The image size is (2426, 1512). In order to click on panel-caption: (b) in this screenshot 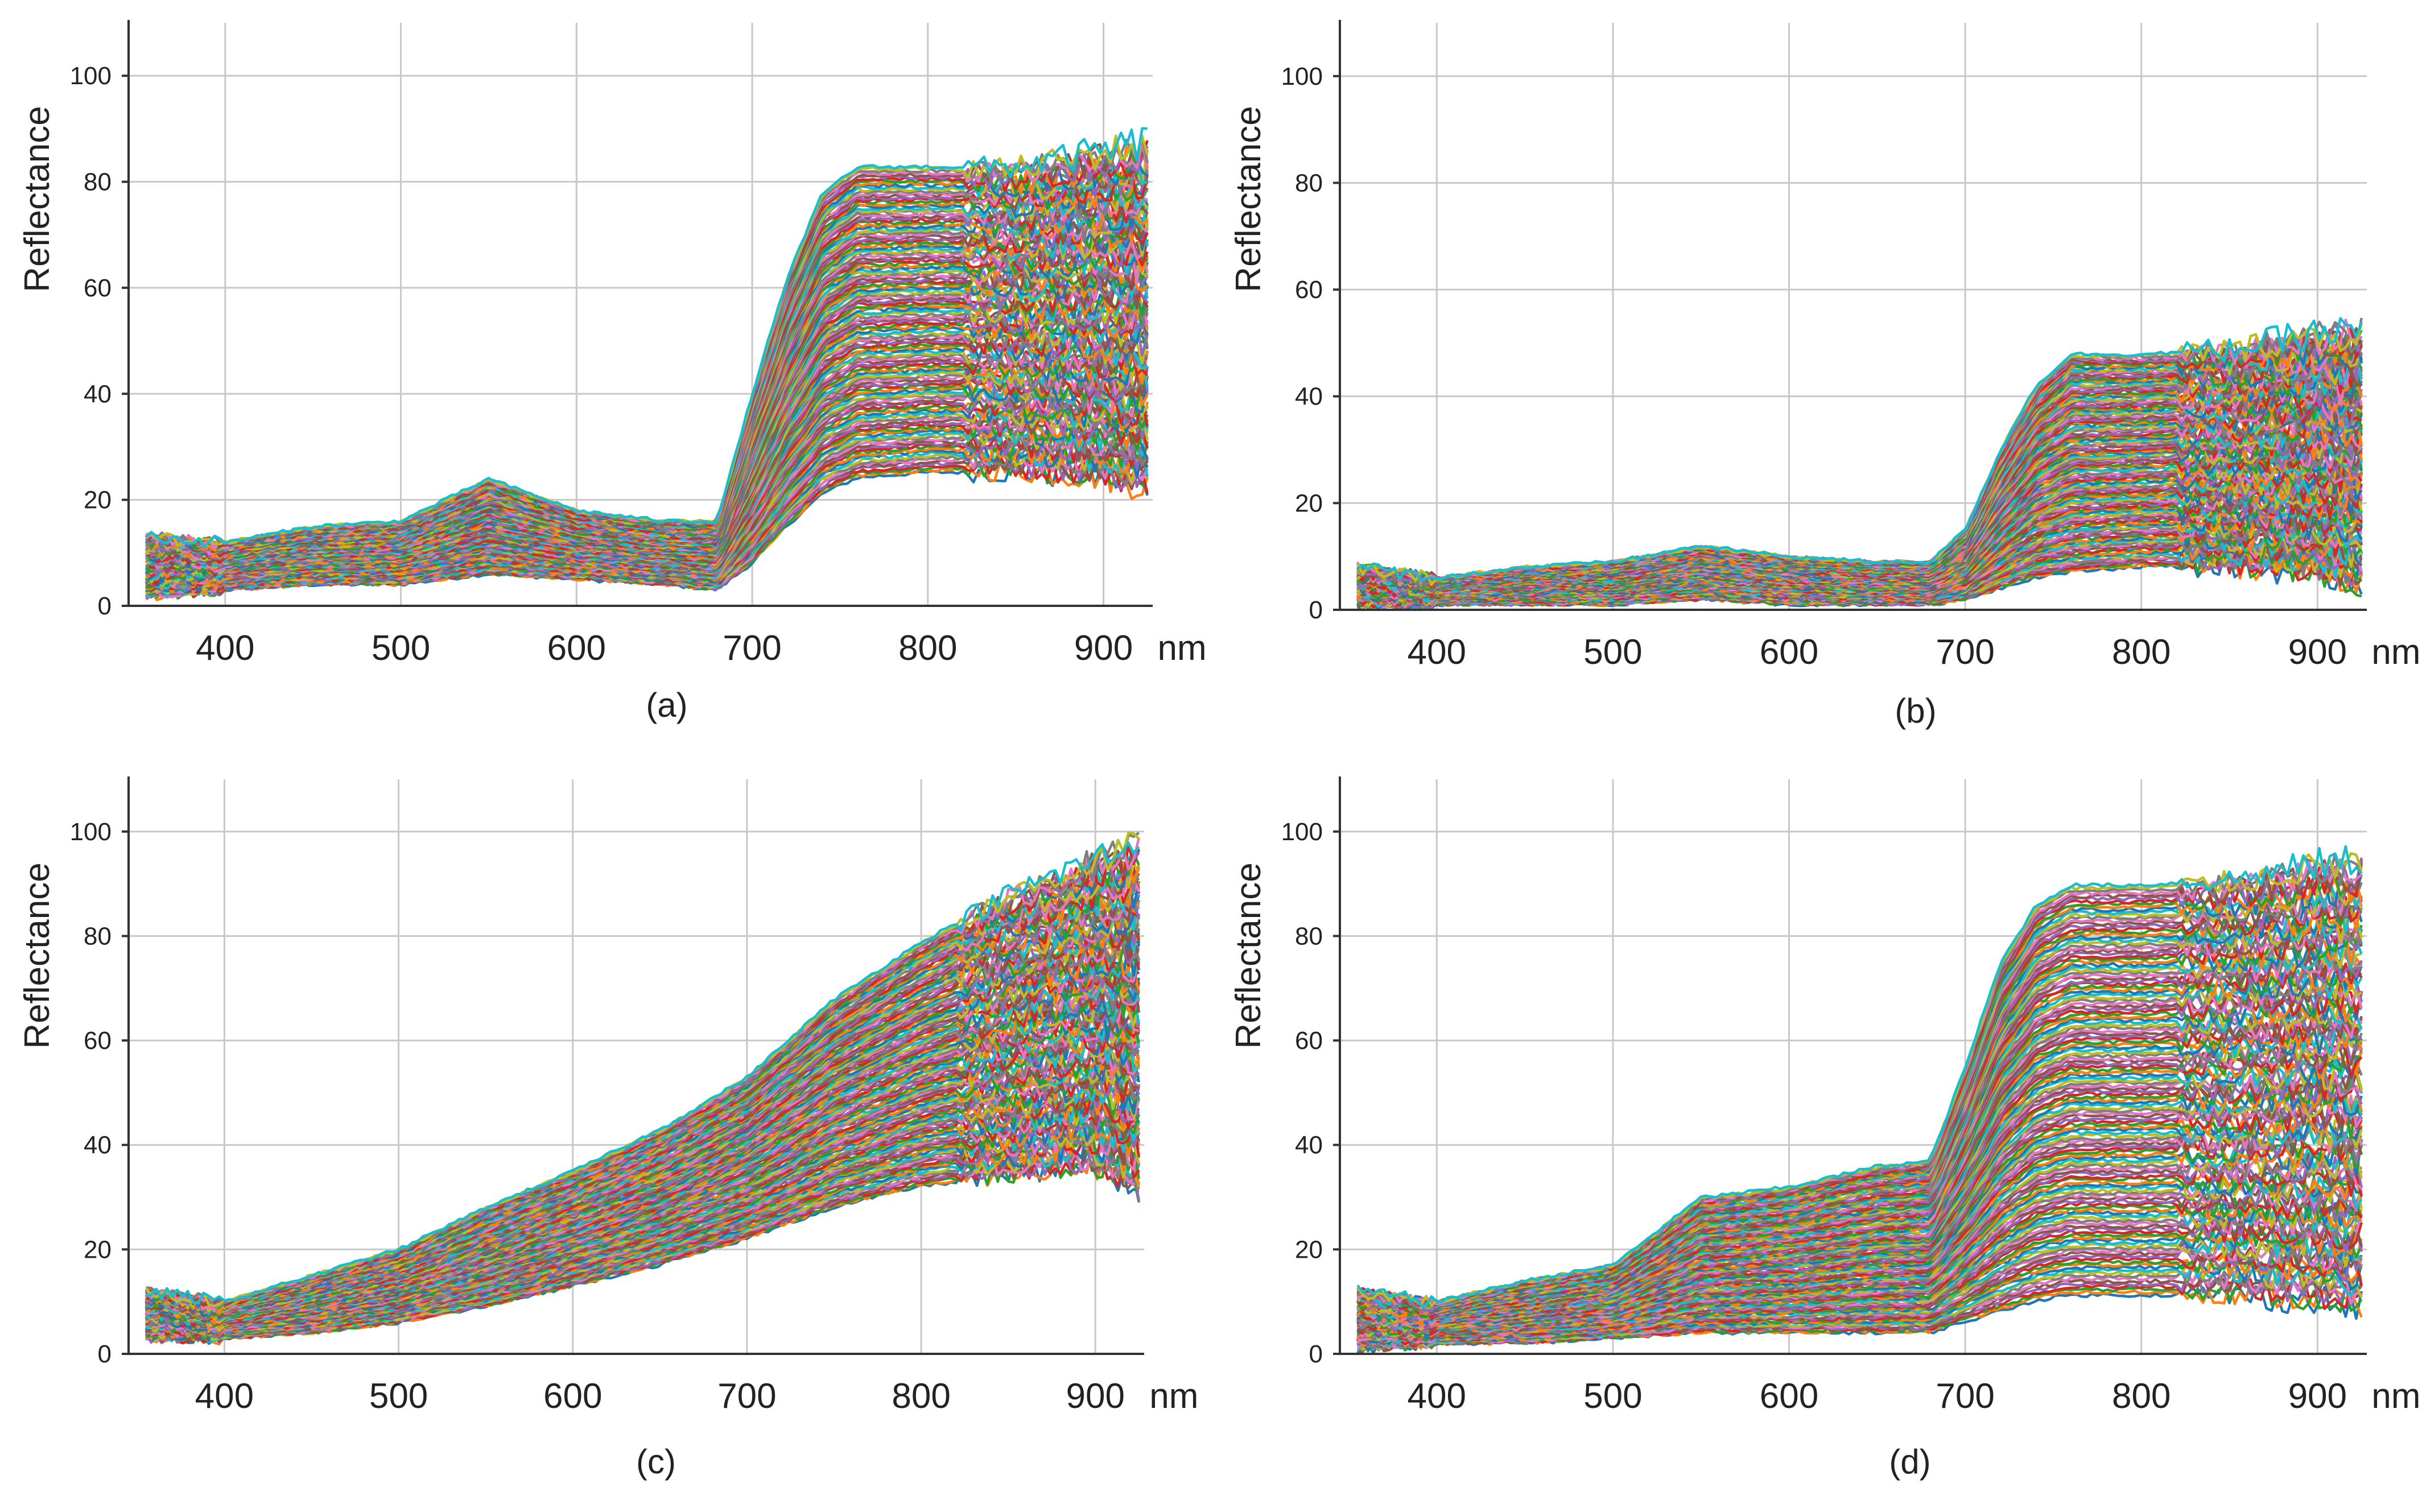, I will do `click(1916, 711)`.